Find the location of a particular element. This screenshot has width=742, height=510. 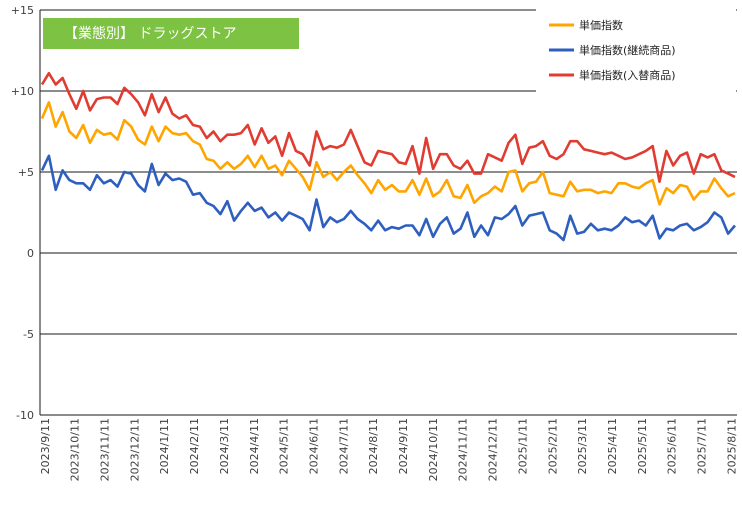

y-tick-label: +10 is located at coordinates (22, 91).